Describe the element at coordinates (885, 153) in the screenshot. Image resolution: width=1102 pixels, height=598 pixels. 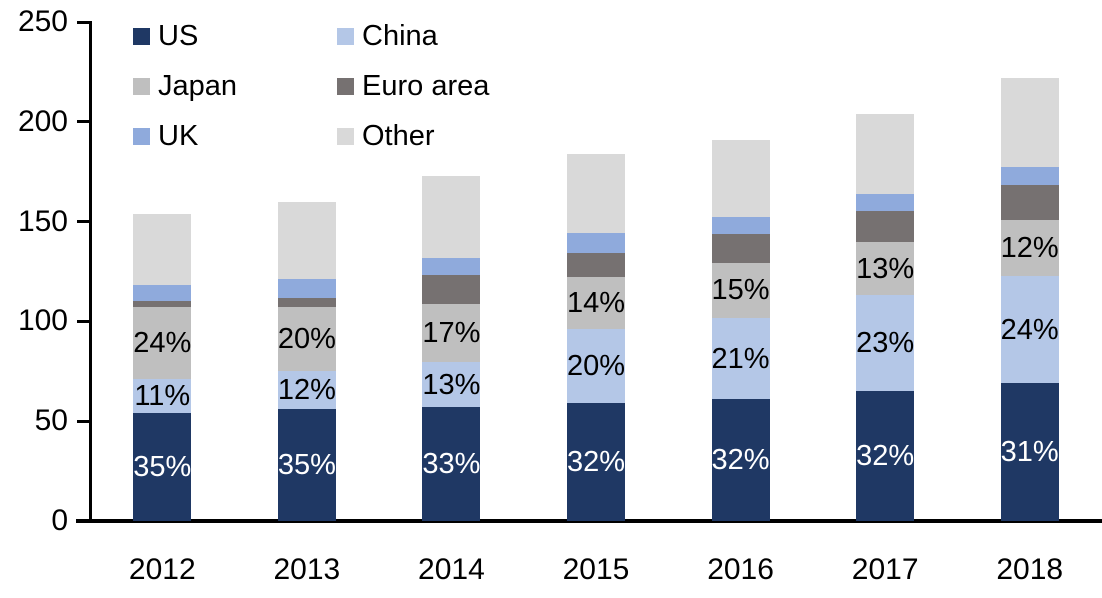
I see `bar-segment-other-2017` at that location.